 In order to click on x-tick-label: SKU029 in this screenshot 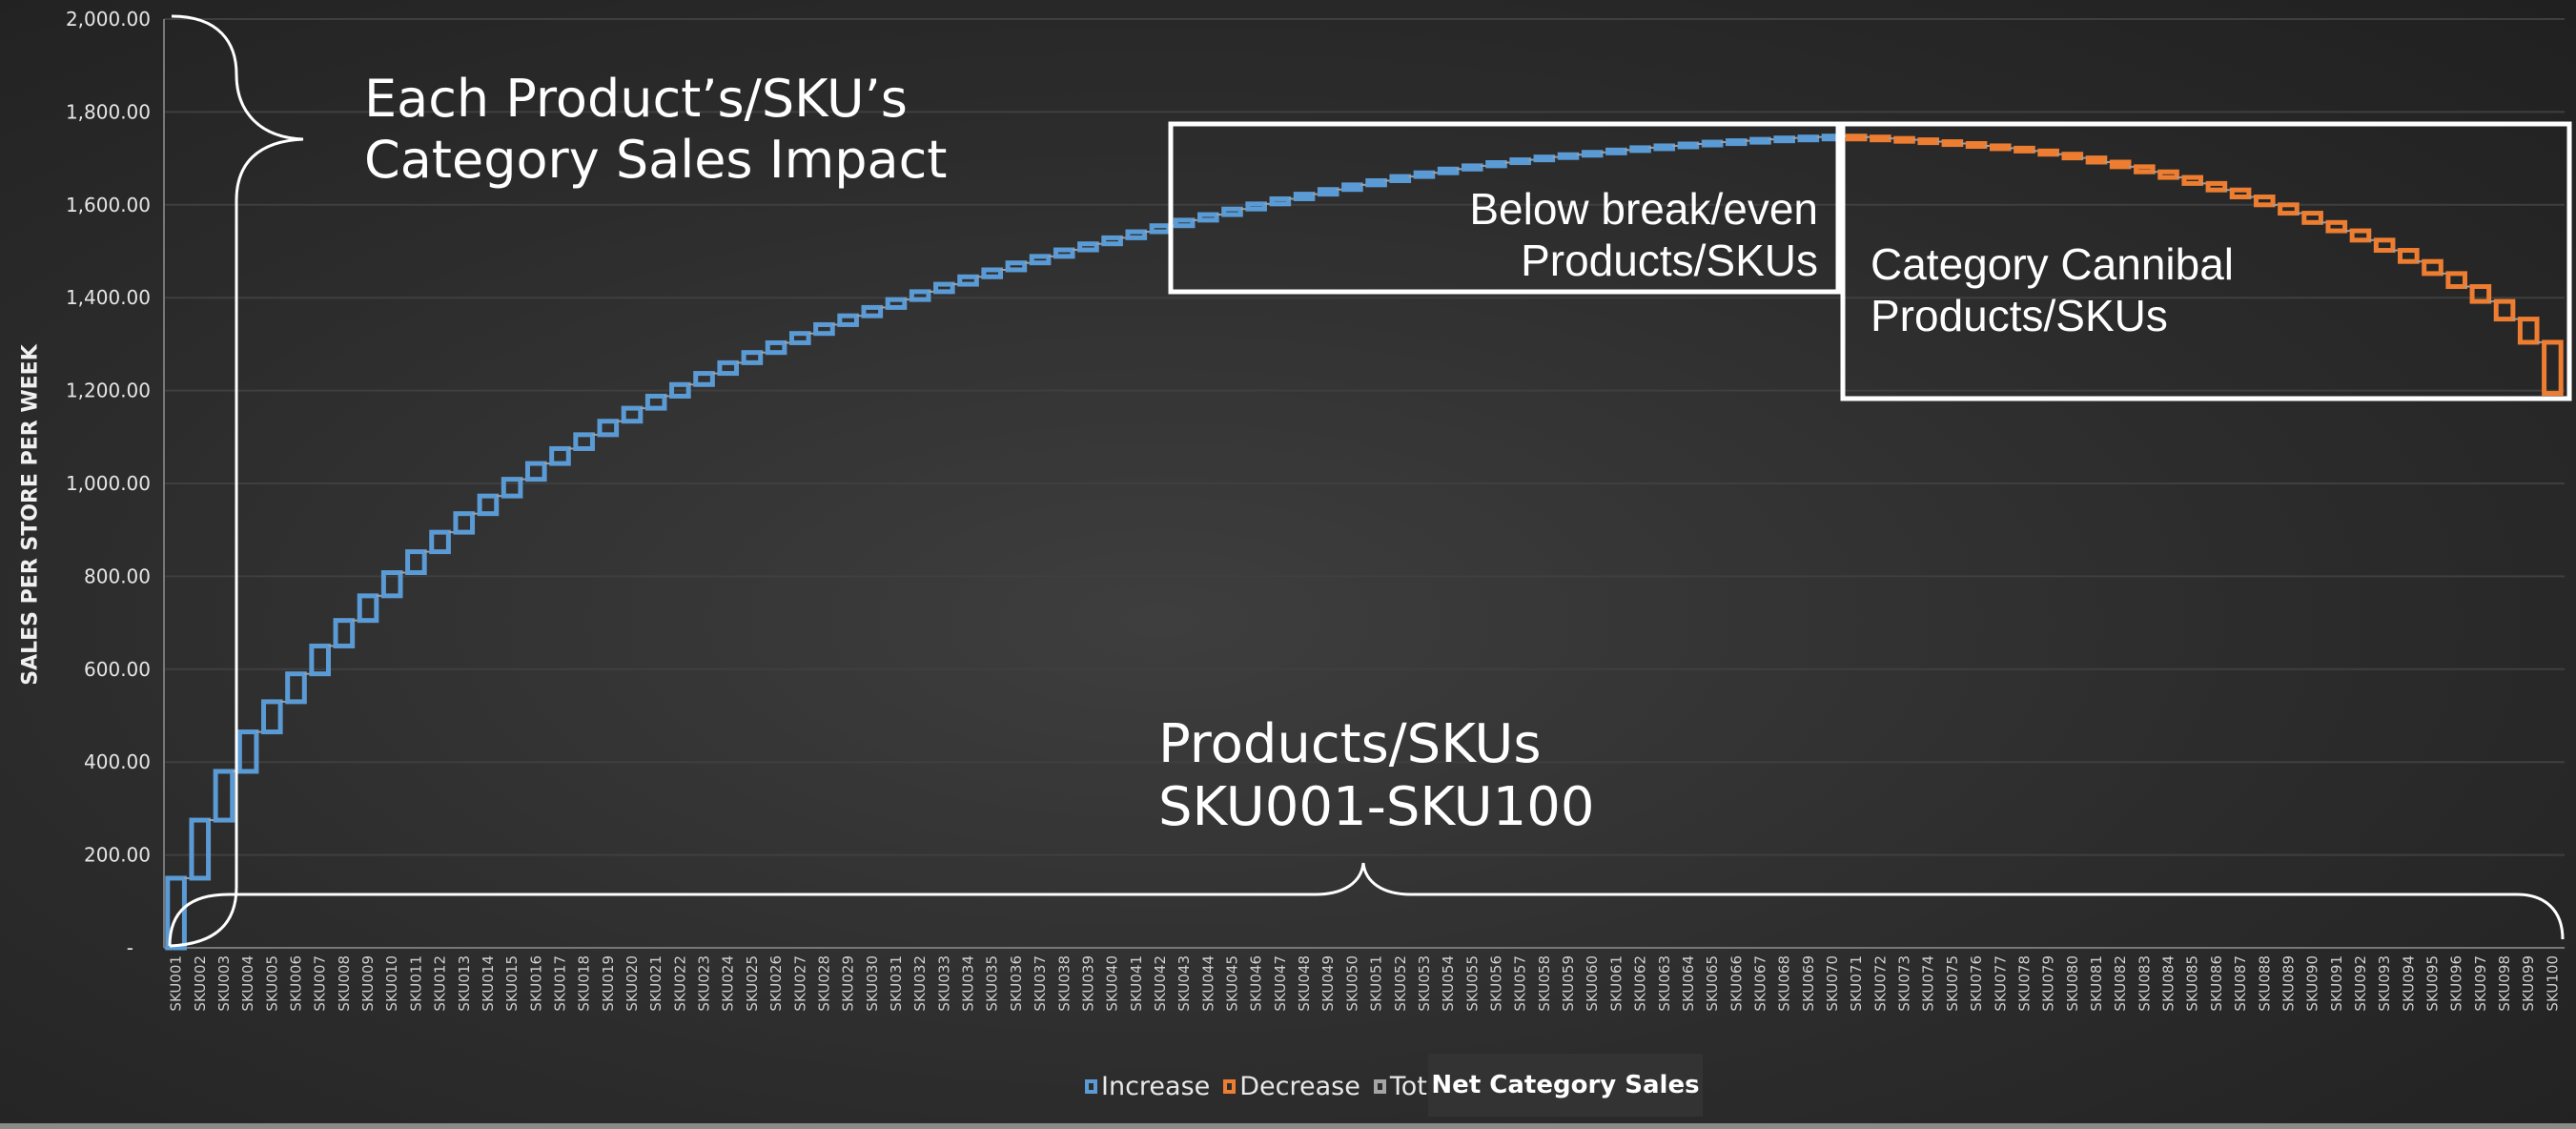, I will do `click(849, 983)`.